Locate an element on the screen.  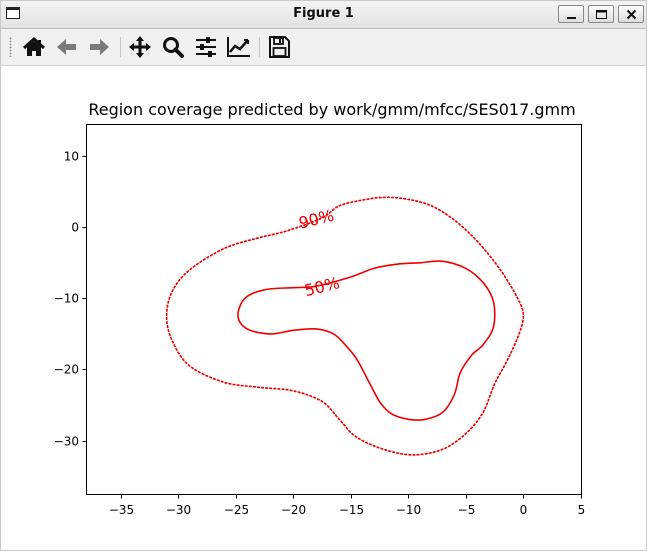
x-tick-label: −20 is located at coordinates (293, 510).